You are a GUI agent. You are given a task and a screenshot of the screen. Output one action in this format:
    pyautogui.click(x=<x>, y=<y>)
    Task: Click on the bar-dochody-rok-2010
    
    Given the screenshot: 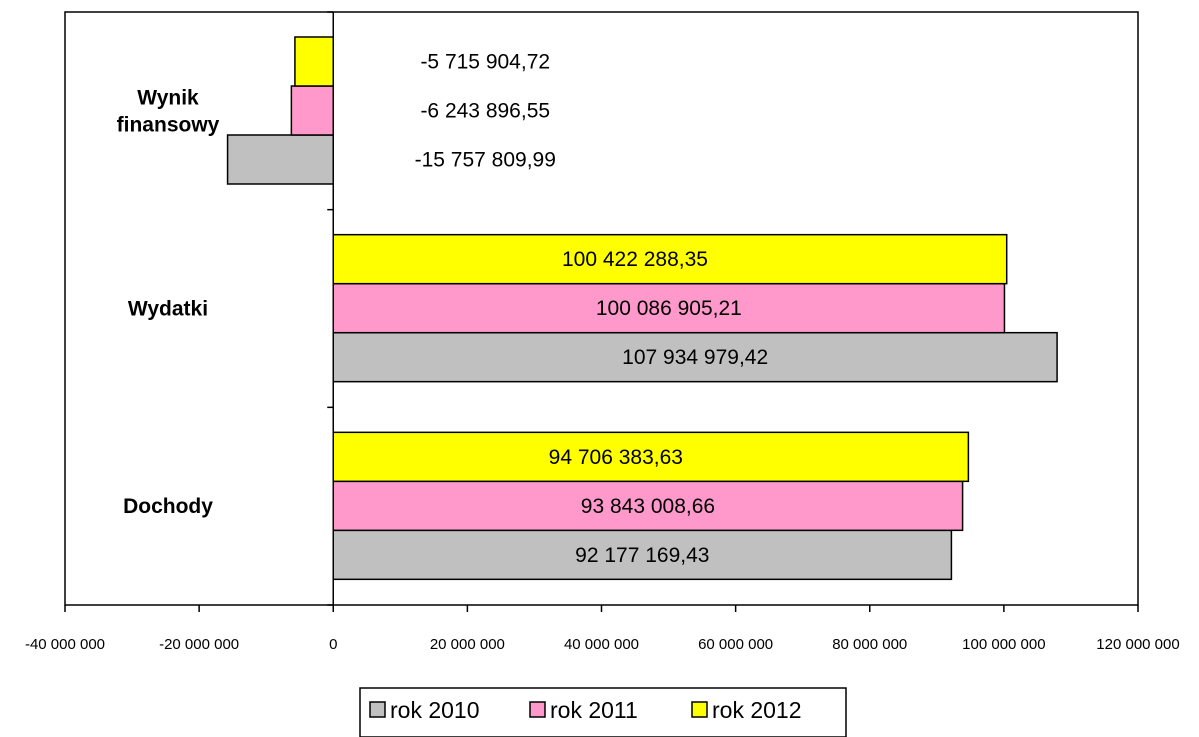 What is the action you would take?
    pyautogui.click(x=642, y=555)
    